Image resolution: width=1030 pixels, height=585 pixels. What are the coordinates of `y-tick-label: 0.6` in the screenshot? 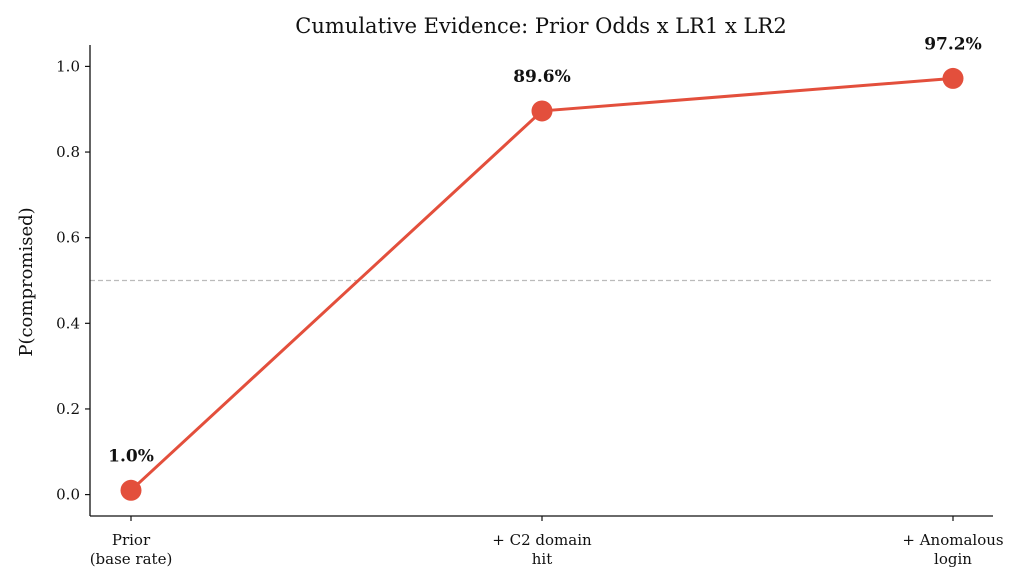 It's located at (68, 238).